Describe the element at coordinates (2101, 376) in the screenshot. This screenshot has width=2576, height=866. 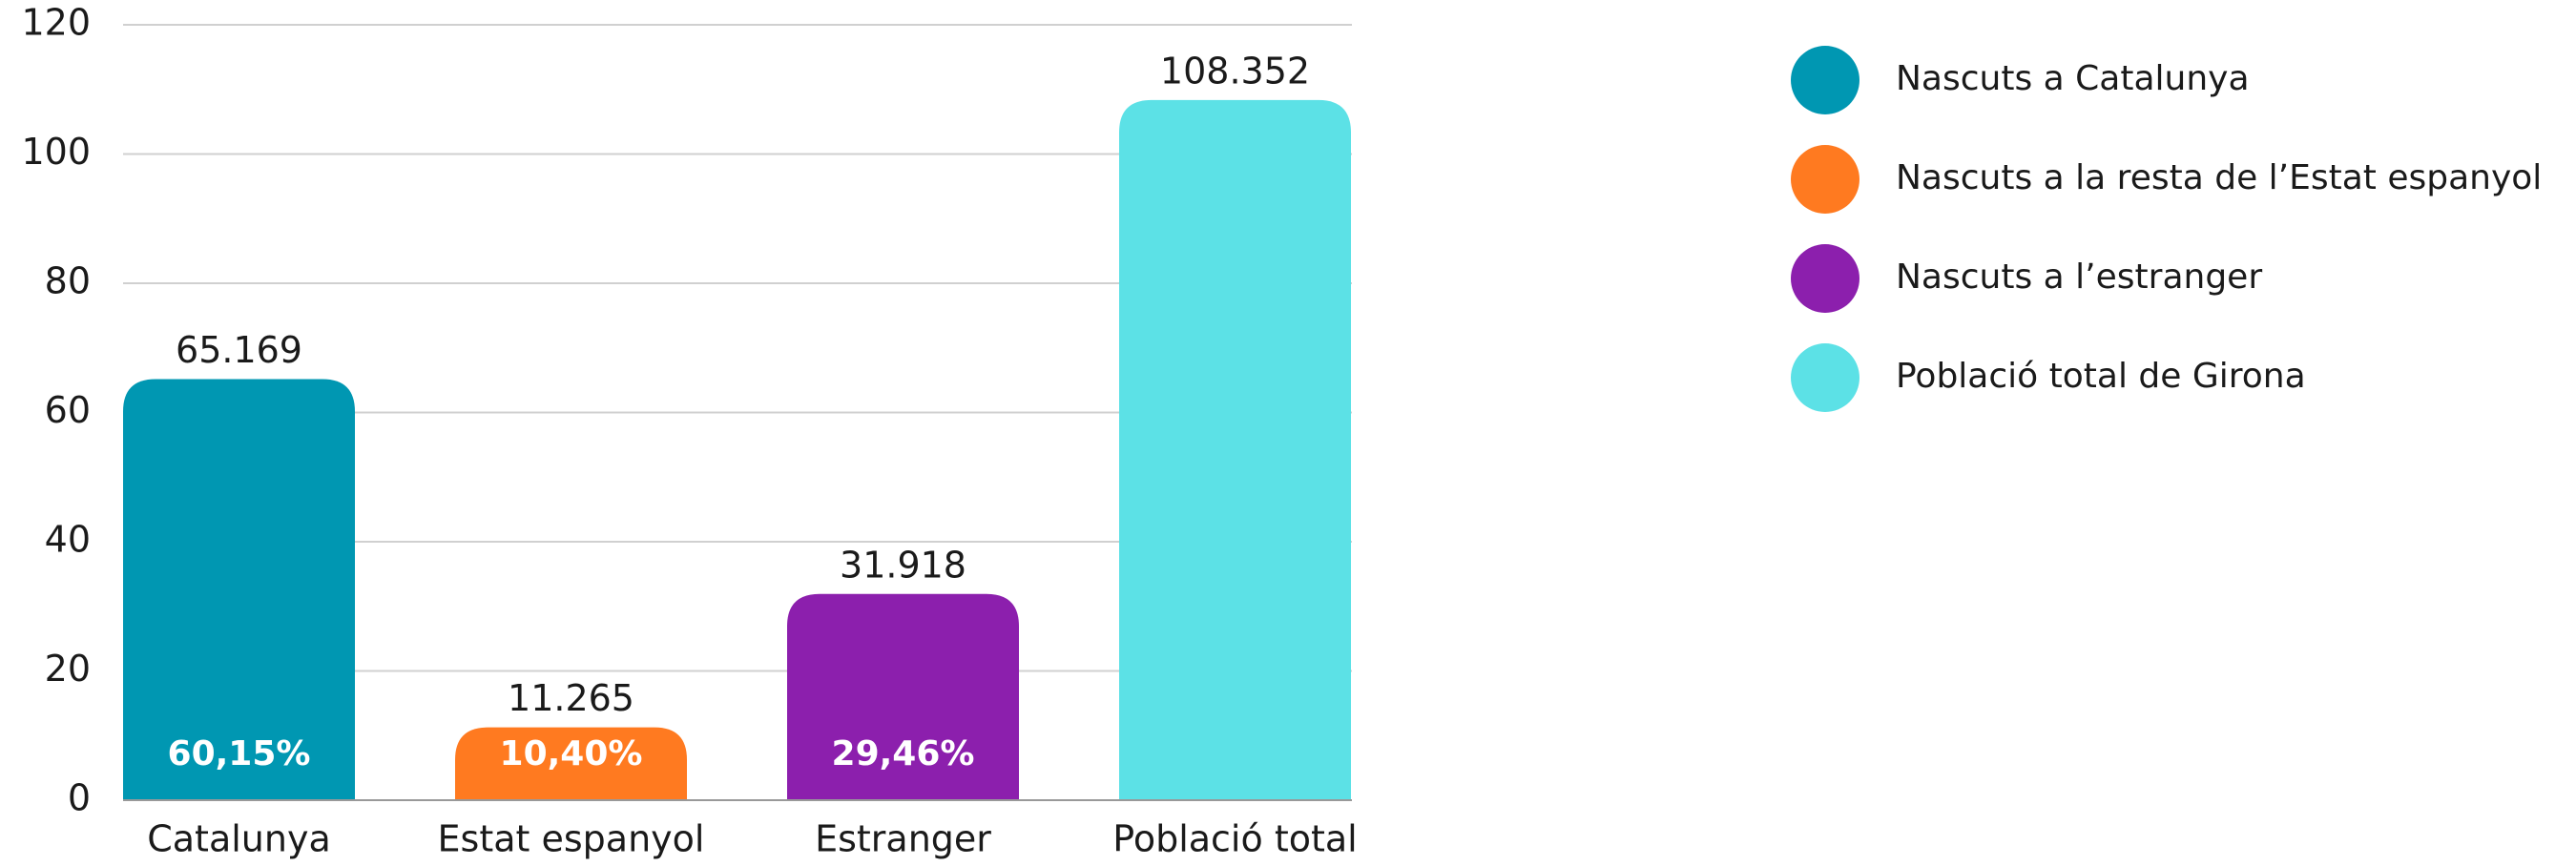
I see `legend-label: Població total de Girona` at that location.